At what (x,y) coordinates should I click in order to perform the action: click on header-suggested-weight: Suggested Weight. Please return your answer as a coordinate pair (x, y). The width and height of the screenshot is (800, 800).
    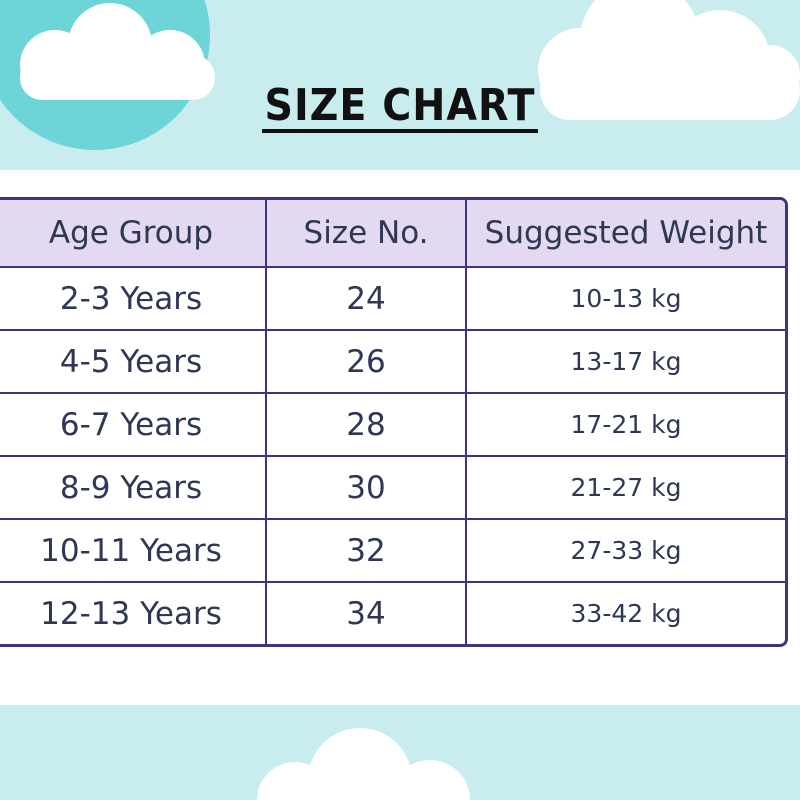
    Looking at the image, I should click on (626, 234).